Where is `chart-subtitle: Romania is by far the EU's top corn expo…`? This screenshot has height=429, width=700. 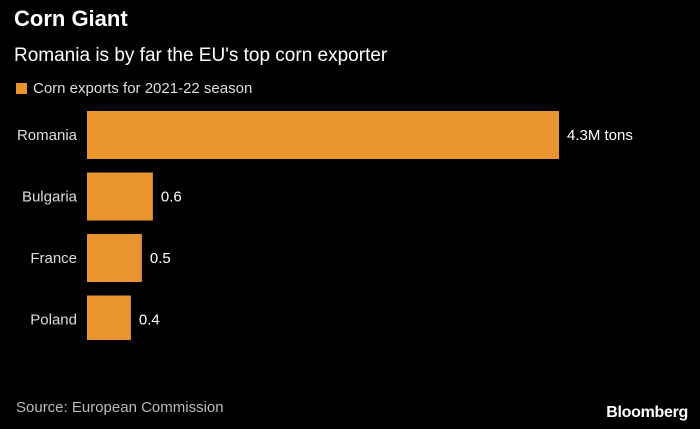
chart-subtitle: Romania is by far the EU's top corn expo… is located at coordinates (201, 55).